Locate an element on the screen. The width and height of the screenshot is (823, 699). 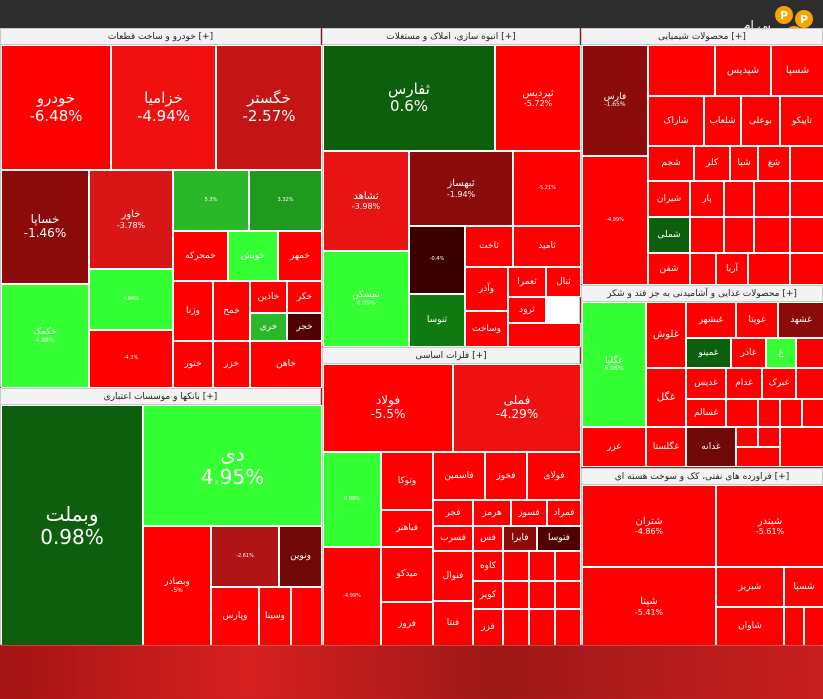
stock-tile: پار is located at coordinates (707, 199).